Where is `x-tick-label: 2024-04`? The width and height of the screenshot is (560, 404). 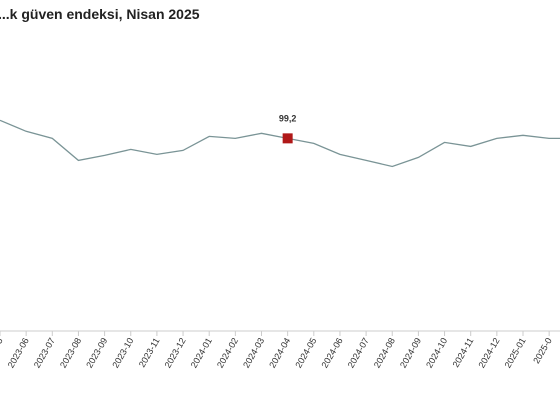
x-tick-label: 2024-04 is located at coordinates (279, 353).